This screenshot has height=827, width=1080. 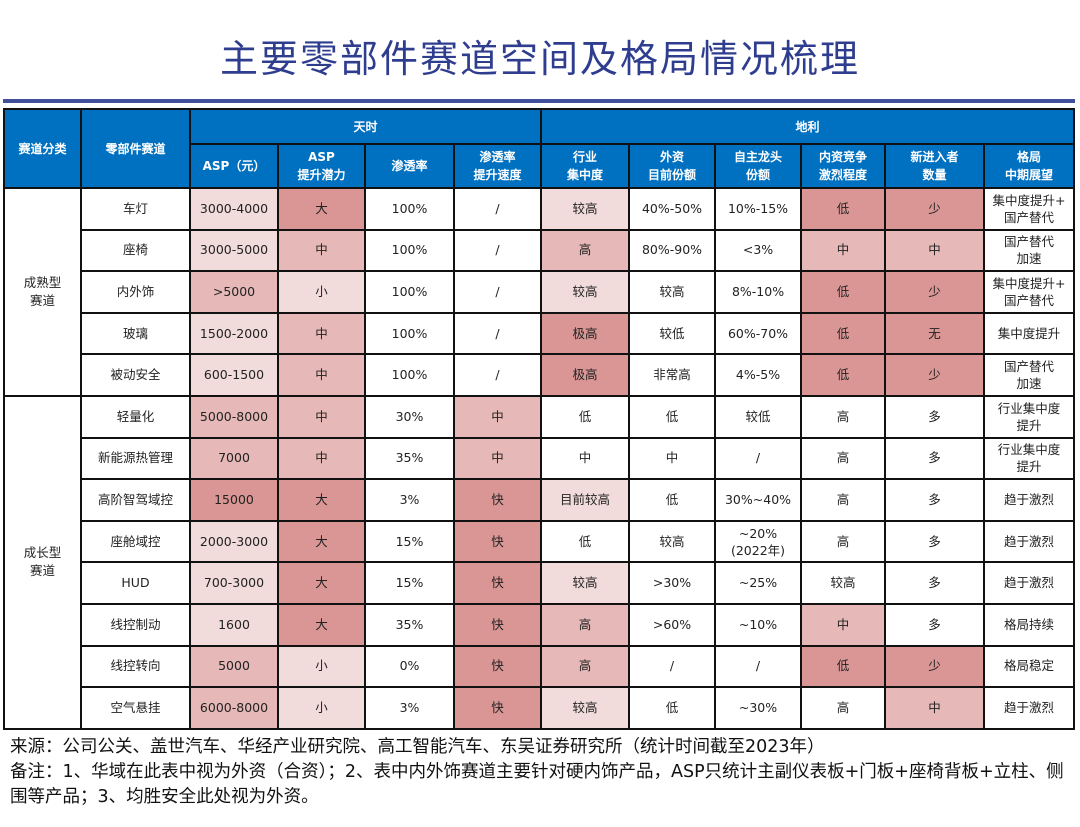 What do you see at coordinates (234, 708) in the screenshot?
I see `value-cell: 6000-8000` at bounding box center [234, 708].